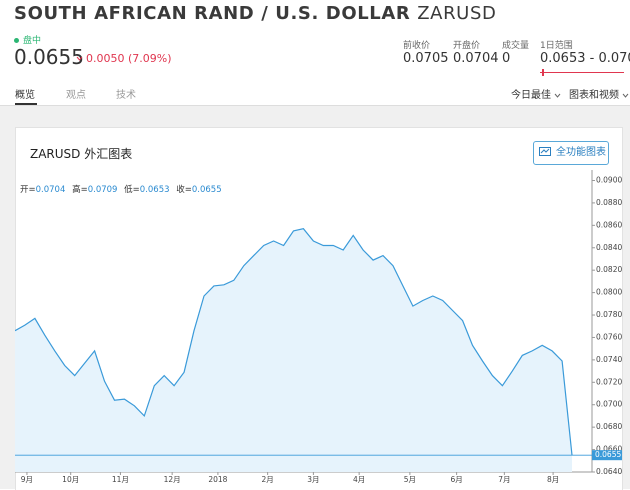  Describe the element at coordinates (581, 152) in the screenshot. I see `button-text: 全功能图表` at that location.